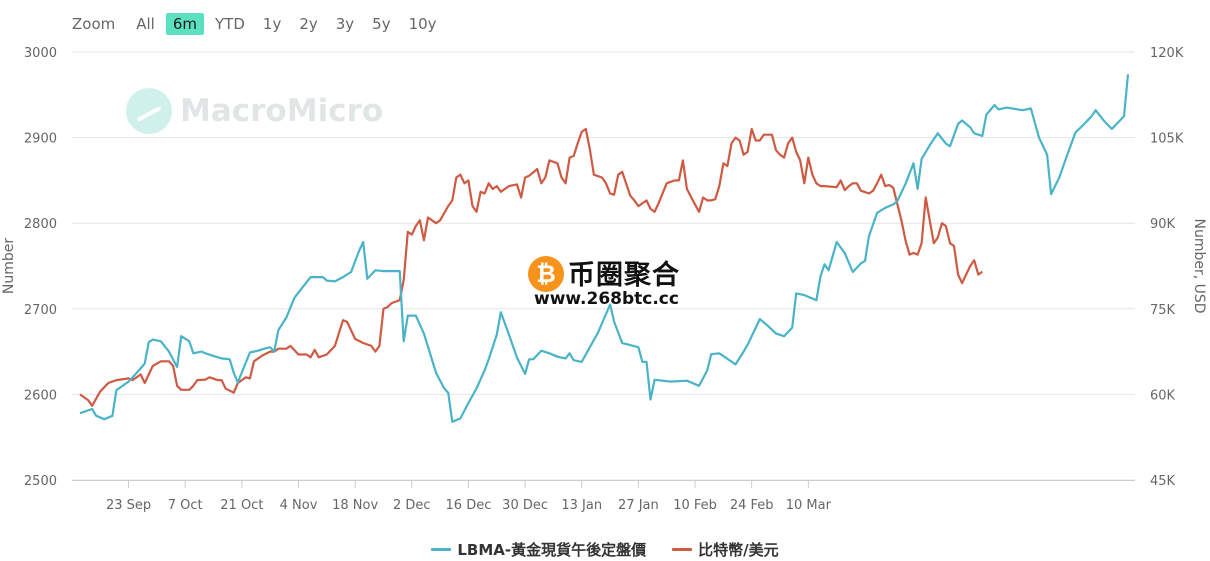  I want to click on watermark: MacroMicro, so click(254, 111).